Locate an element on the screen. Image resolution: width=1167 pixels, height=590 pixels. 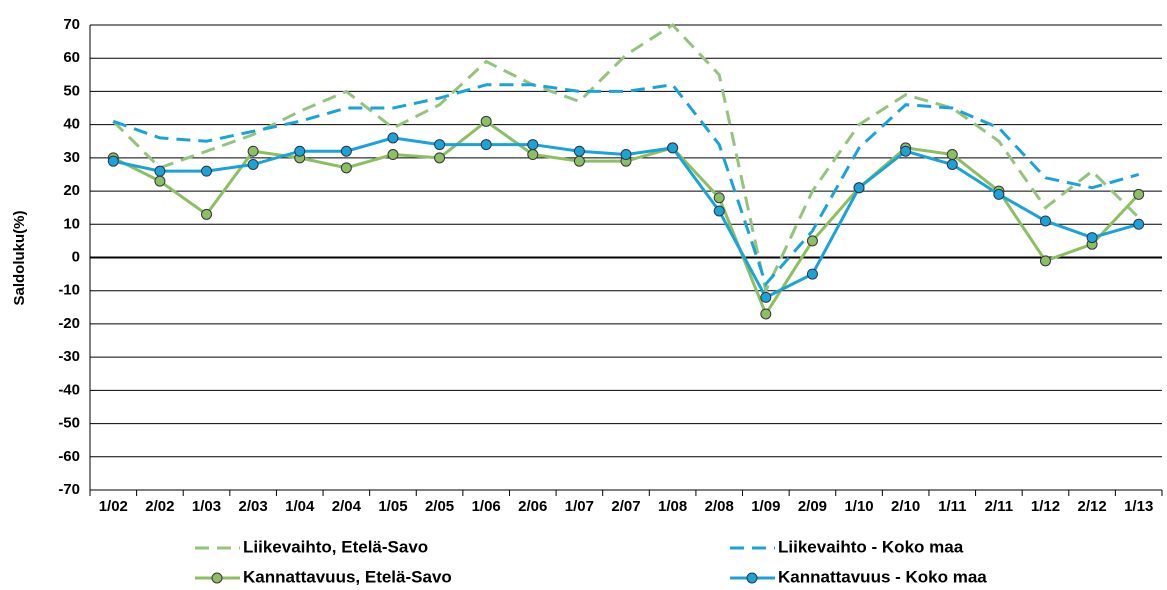
x-tick-label: 1/08 is located at coordinates (672, 506).